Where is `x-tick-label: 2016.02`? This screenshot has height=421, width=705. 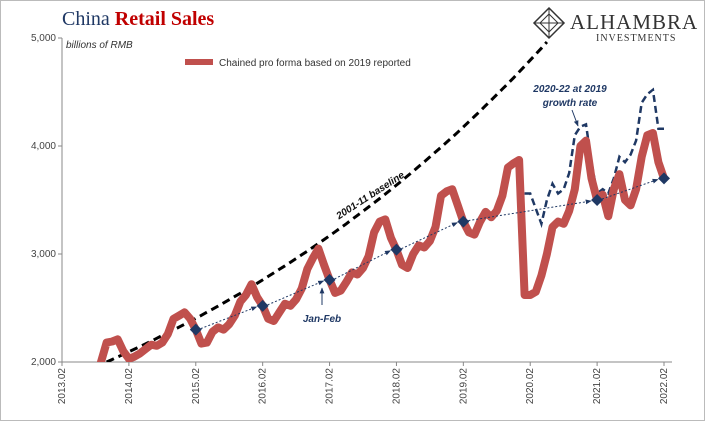 x-tick-label: 2016.02 is located at coordinates (263, 386).